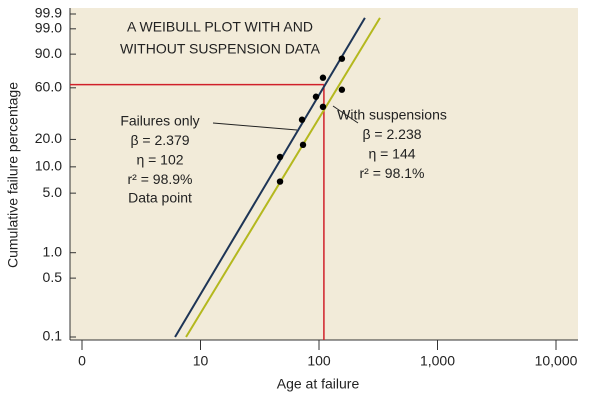 This screenshot has height=402, width=595. Describe the element at coordinates (53, 277) in the screenshot. I see `y-tick-label: 0.5` at that location.